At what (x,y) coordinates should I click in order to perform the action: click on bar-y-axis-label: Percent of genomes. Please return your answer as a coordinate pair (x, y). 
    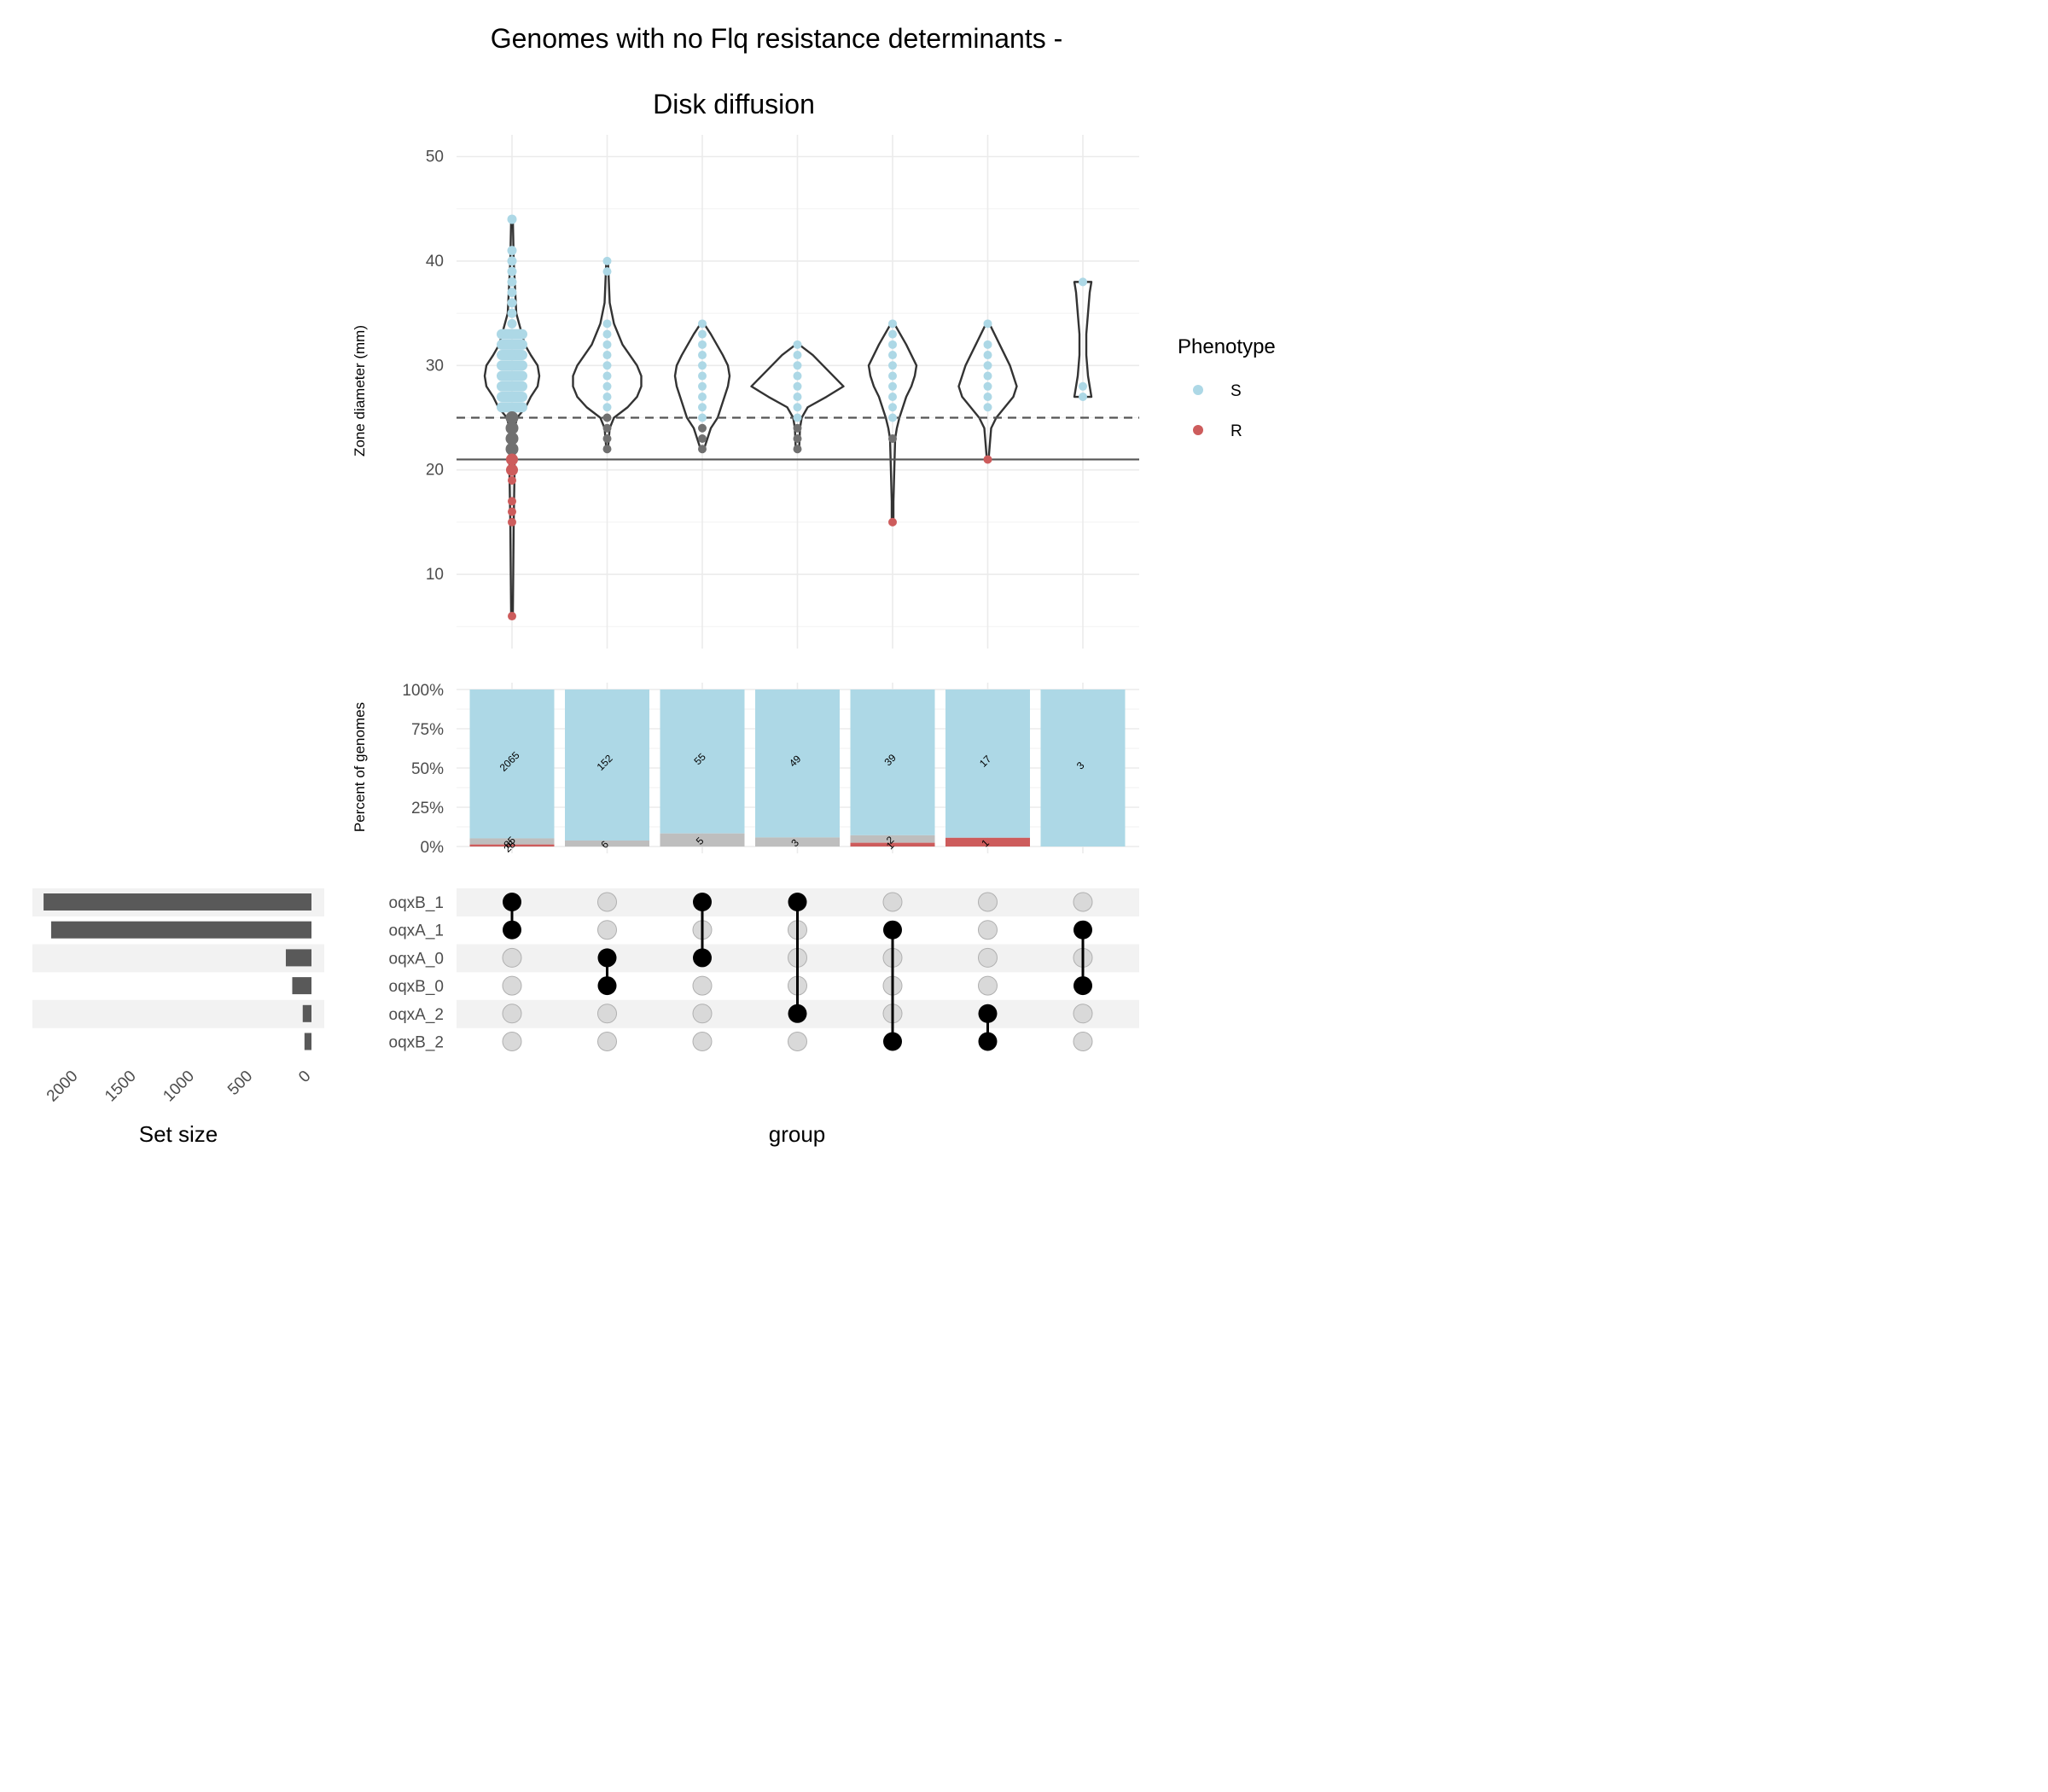
    Looking at the image, I should click on (360, 767).